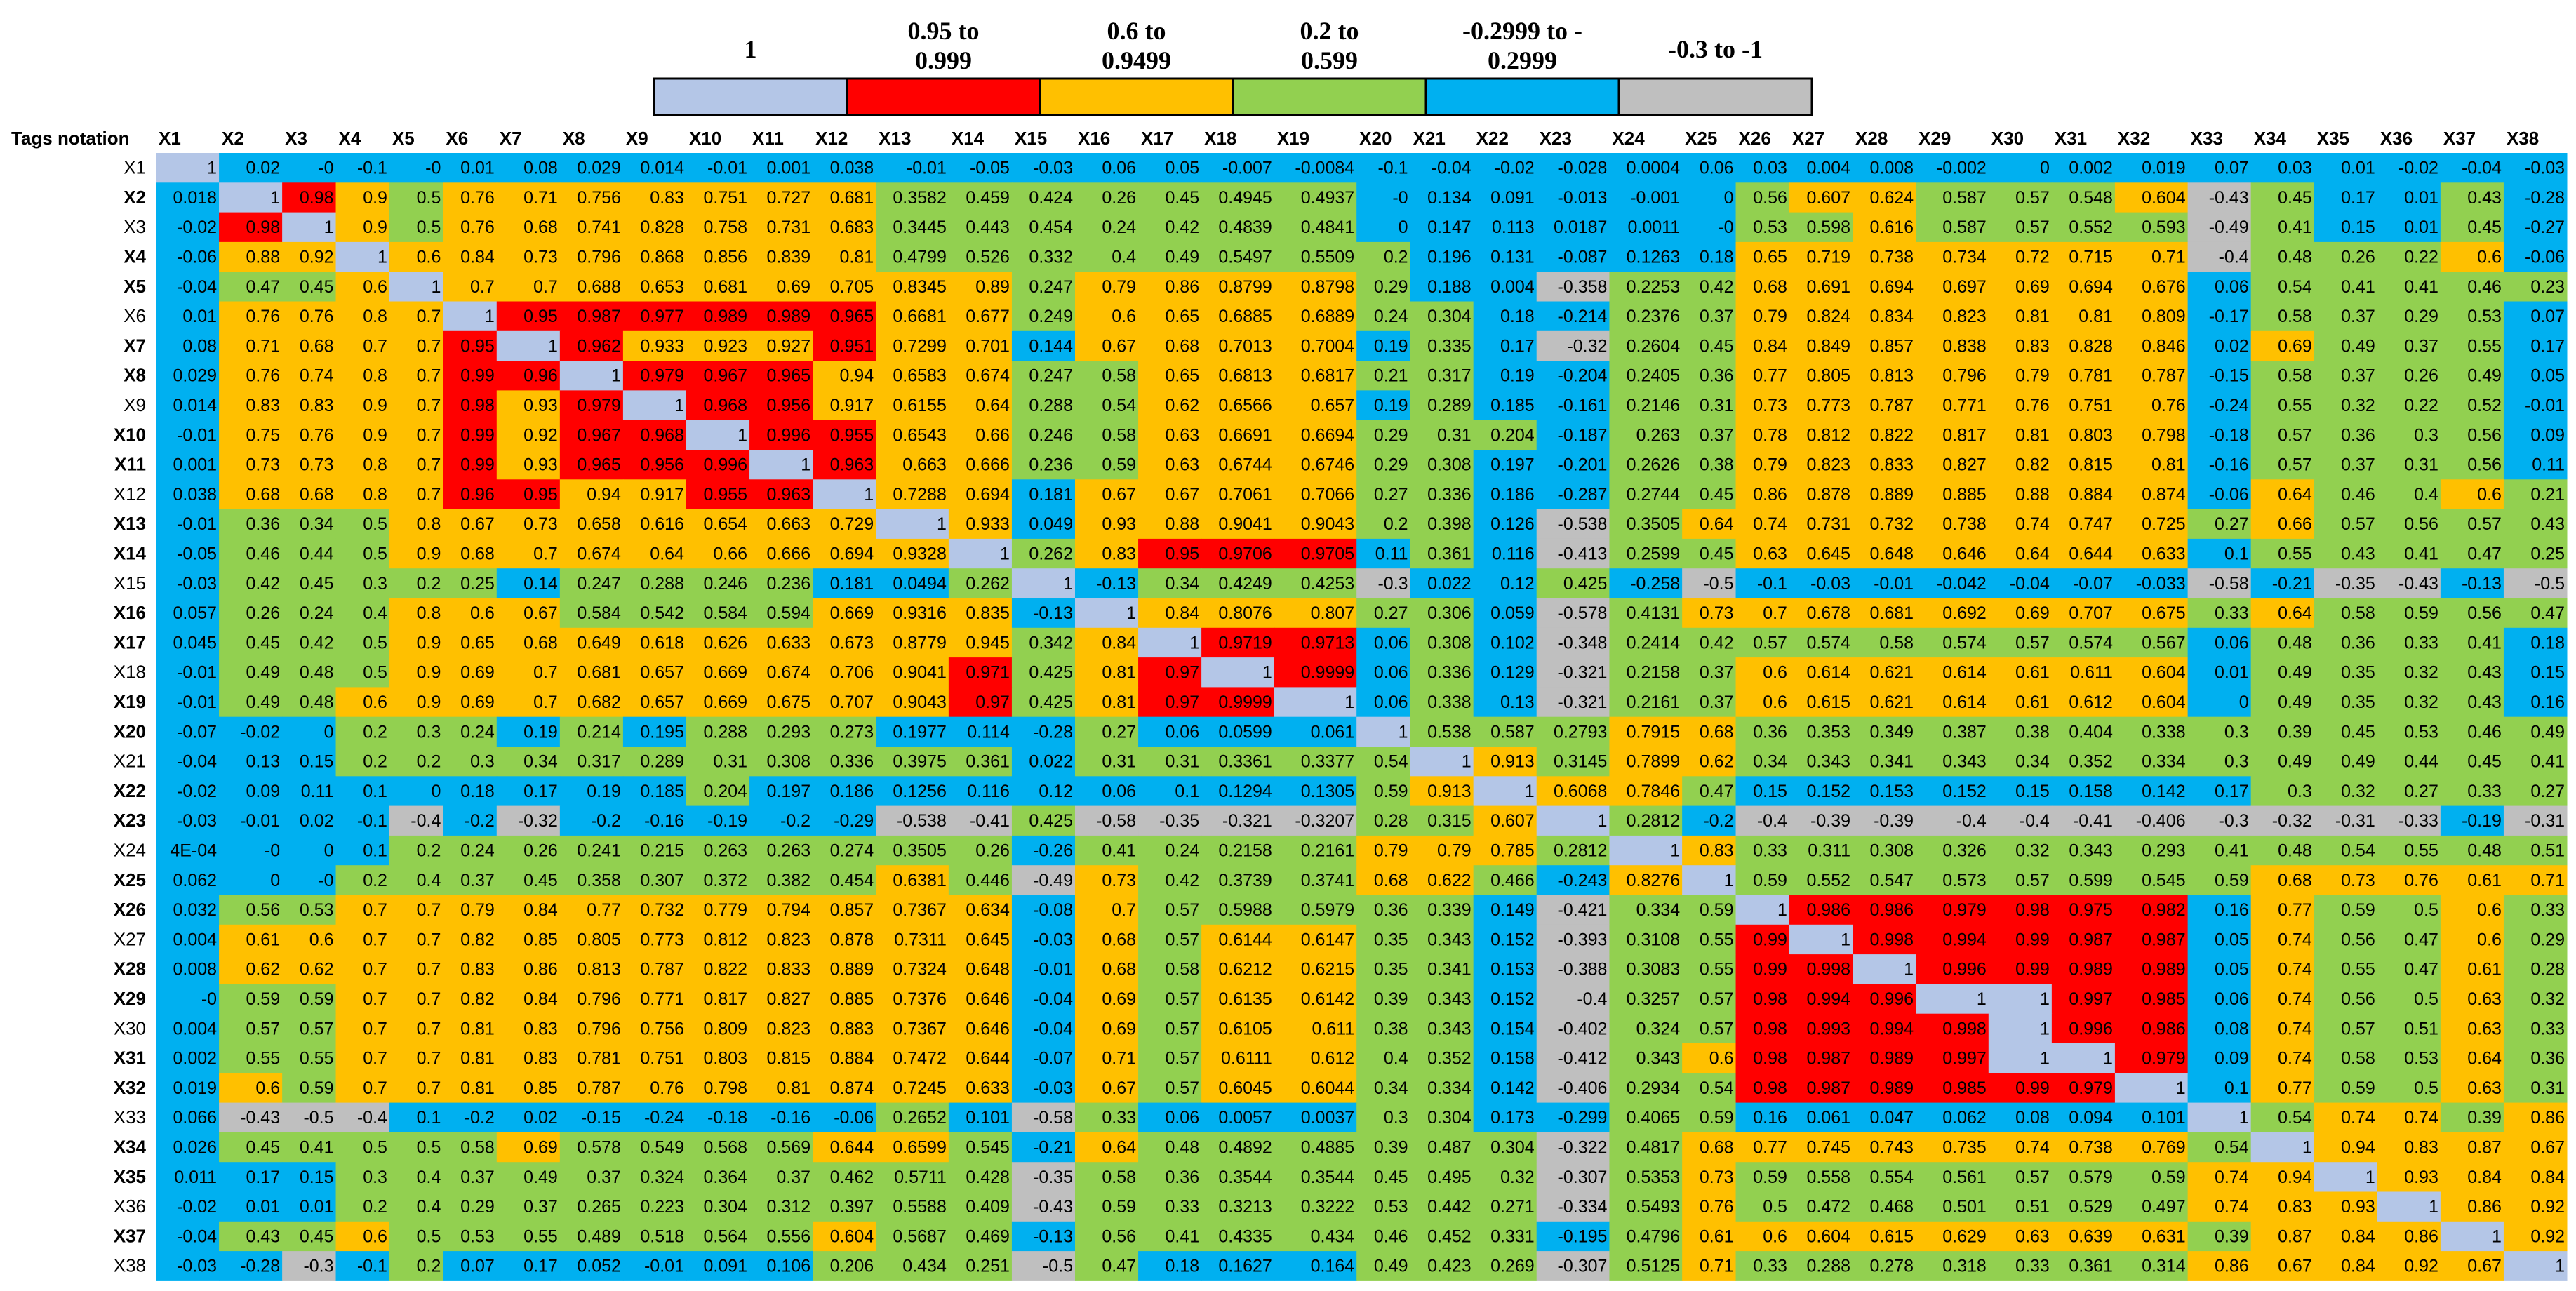  What do you see at coordinates (1454, 435) in the screenshot?
I see `cell-value: 0.31` at bounding box center [1454, 435].